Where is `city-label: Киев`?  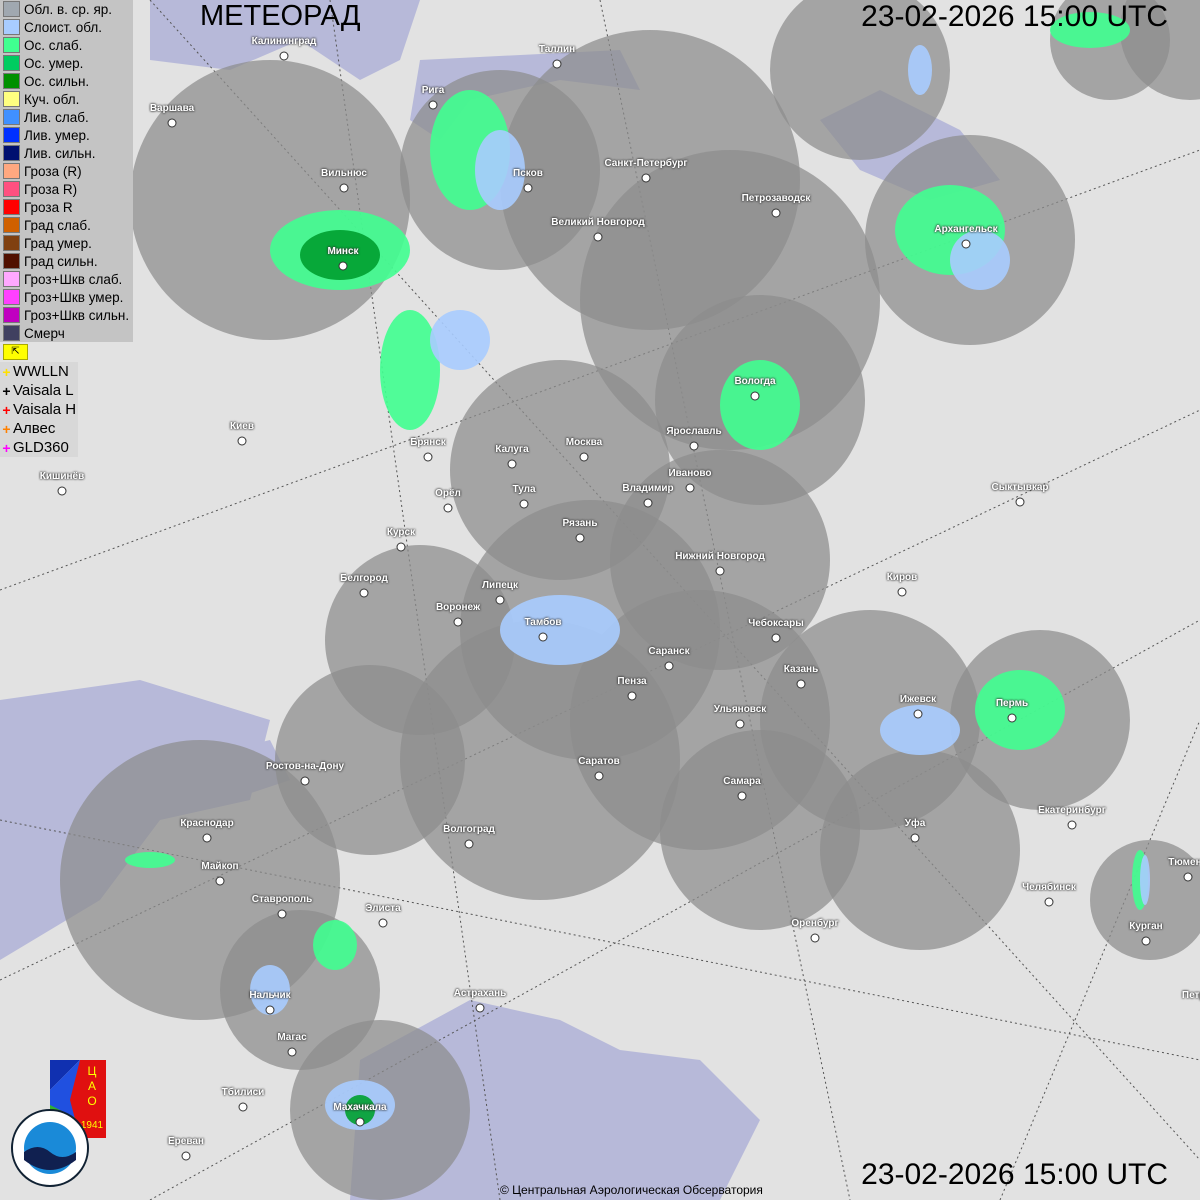
city-label: Киев is located at coordinates (242, 426).